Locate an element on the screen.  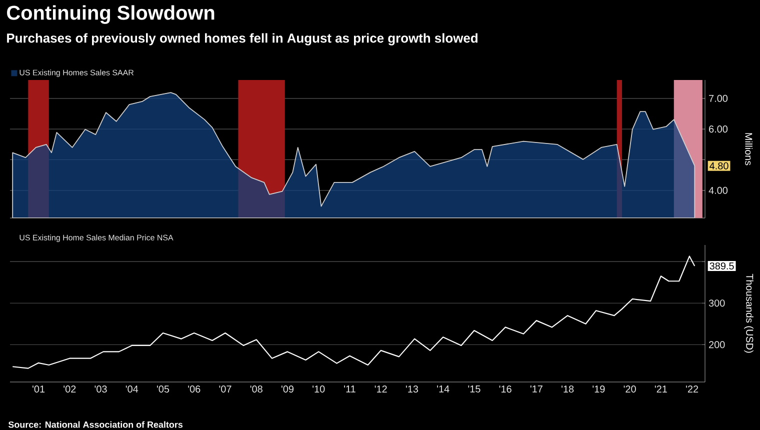
x-tick-label: '20 is located at coordinates (630, 389).